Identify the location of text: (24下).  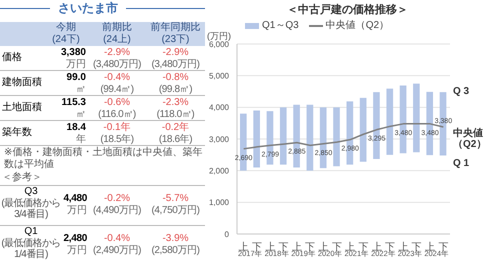
(66, 40).